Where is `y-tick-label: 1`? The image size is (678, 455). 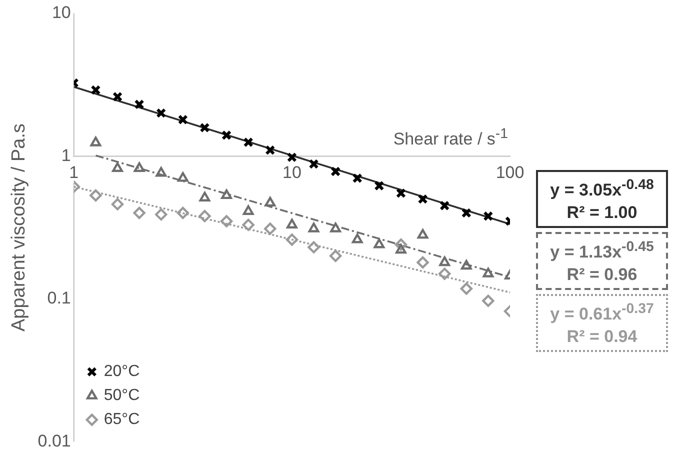
y-tick-label: 1 is located at coordinates (66, 155).